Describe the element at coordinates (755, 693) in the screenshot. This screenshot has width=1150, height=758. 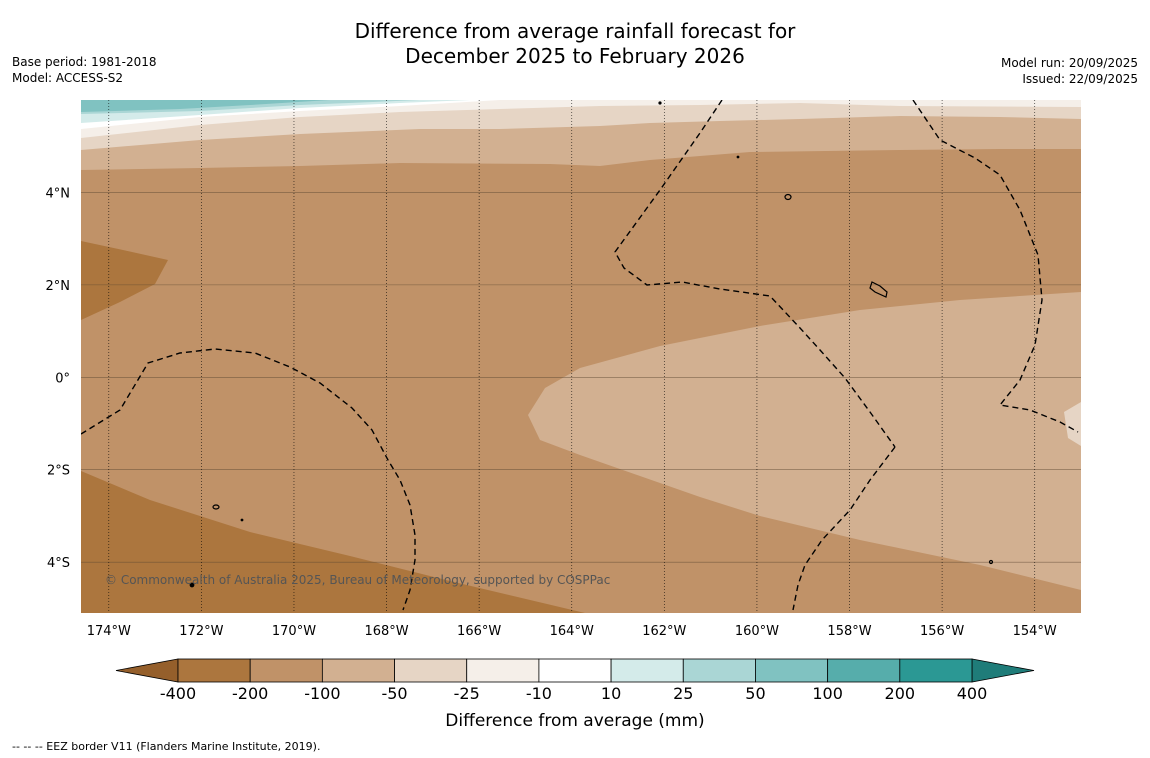
I see `colorbar-tick-label: 50` at that location.